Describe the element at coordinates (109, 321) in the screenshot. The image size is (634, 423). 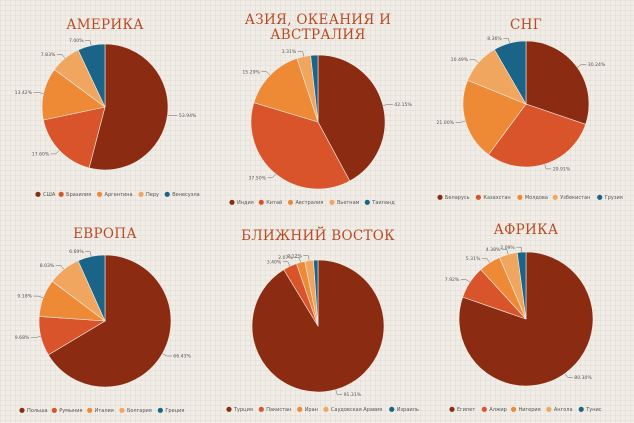
I see `pie-slice-польша` at that location.